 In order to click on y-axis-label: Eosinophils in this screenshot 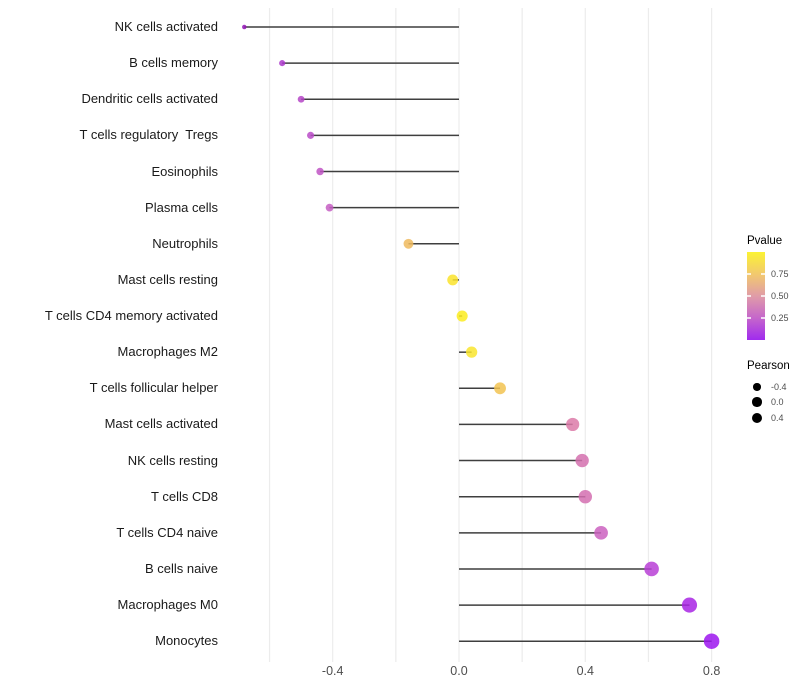, I will do `click(185, 171)`.